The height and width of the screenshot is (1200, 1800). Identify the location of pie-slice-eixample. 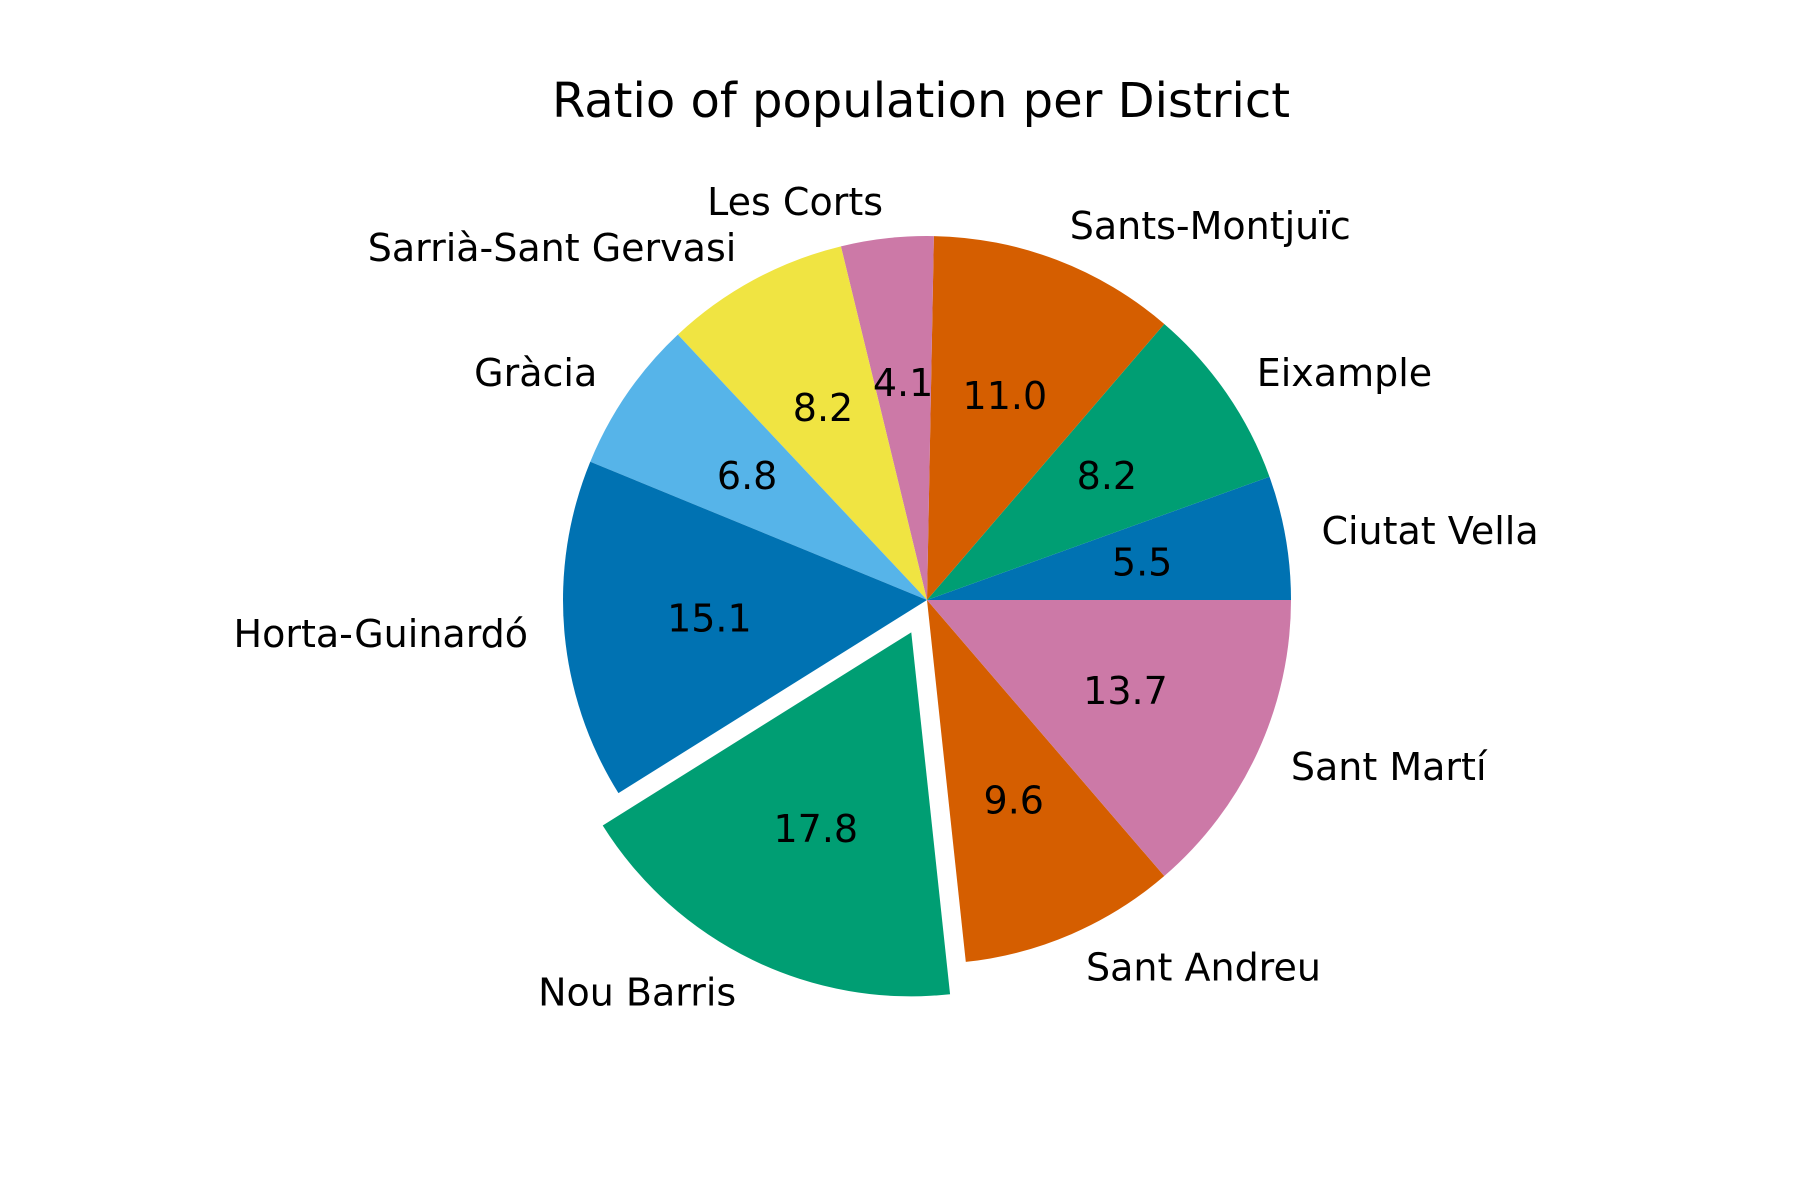
(1098, 461).